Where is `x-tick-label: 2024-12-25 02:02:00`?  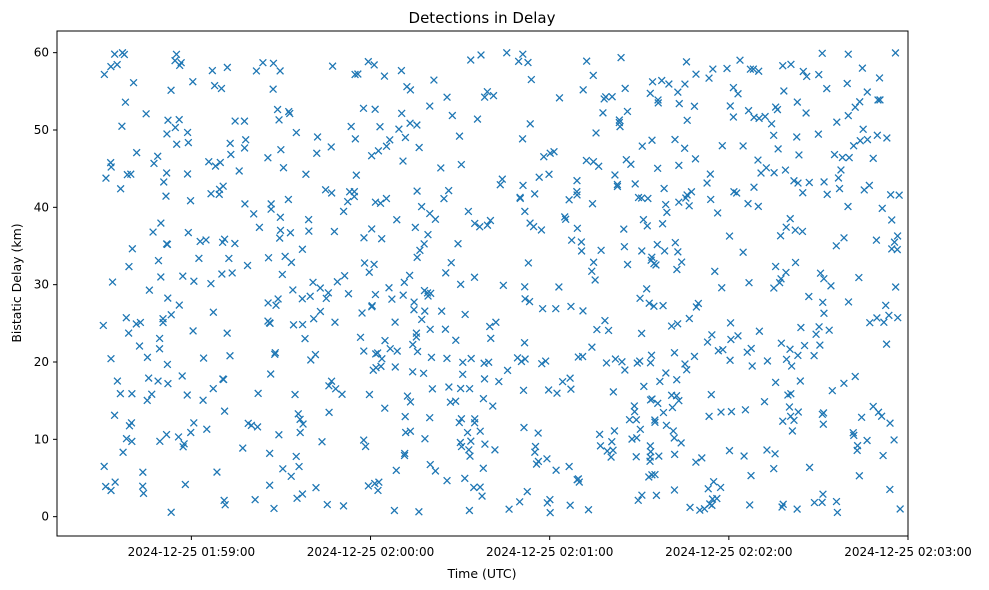
x-tick-label: 2024-12-25 02:02:00 is located at coordinates (728, 552).